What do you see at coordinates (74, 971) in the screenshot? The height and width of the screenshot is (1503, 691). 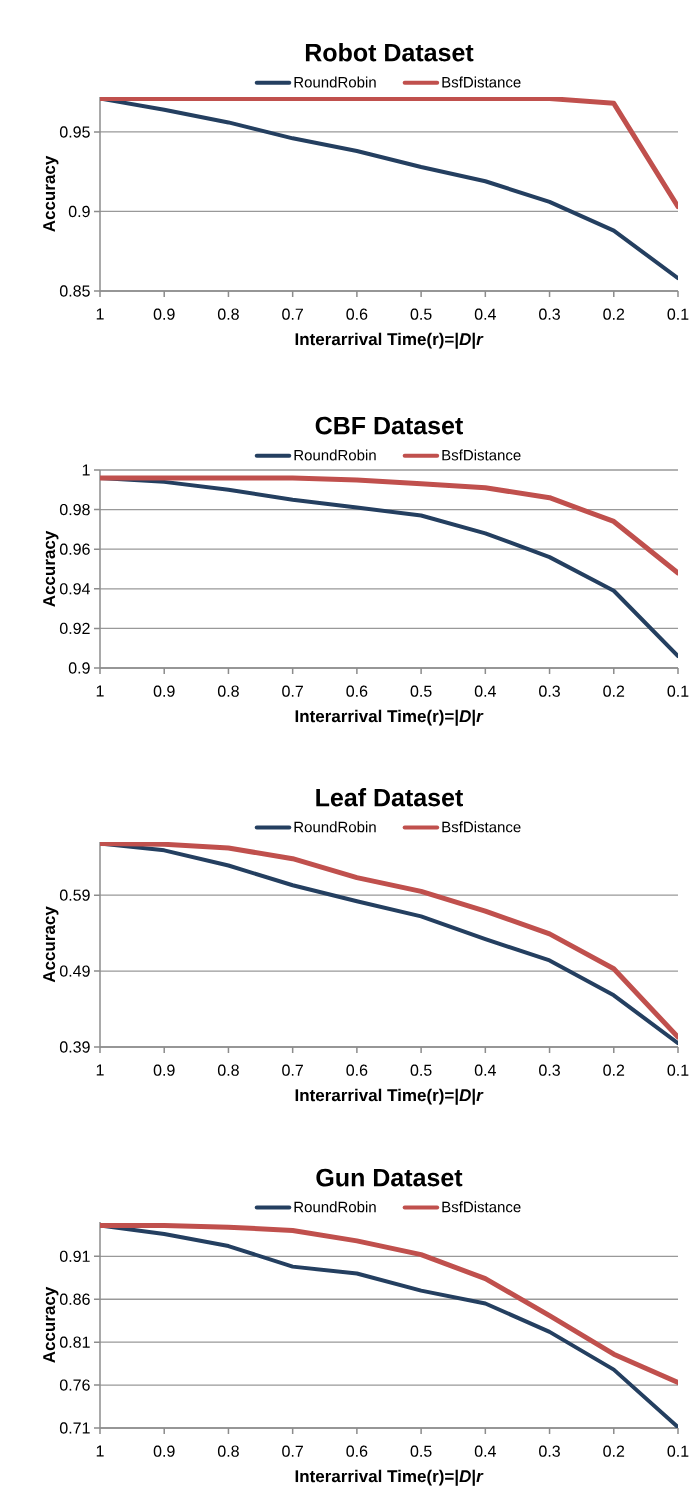 I see `y-tick-label: 0.49` at bounding box center [74, 971].